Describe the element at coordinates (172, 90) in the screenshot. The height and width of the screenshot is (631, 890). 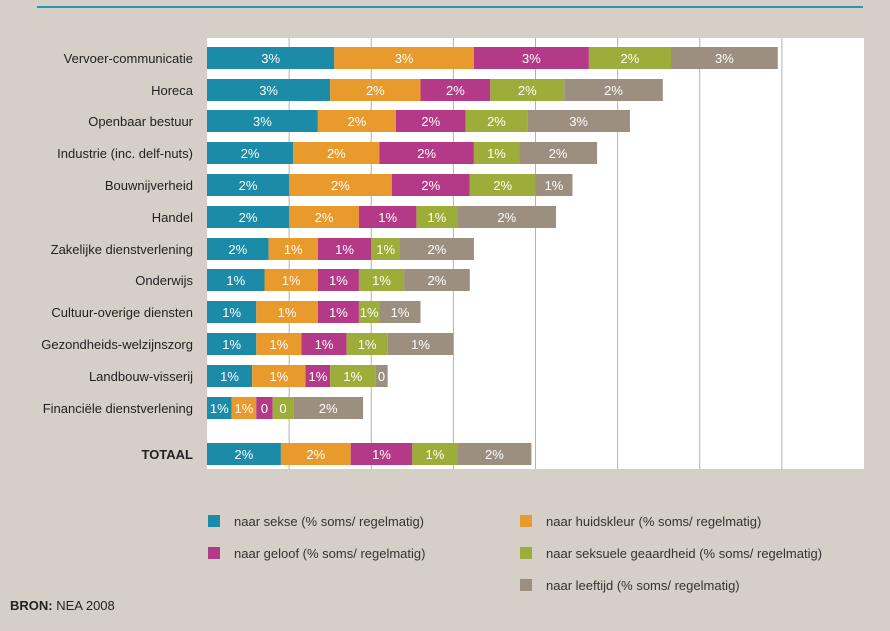
I see `category-label: Horeca` at that location.